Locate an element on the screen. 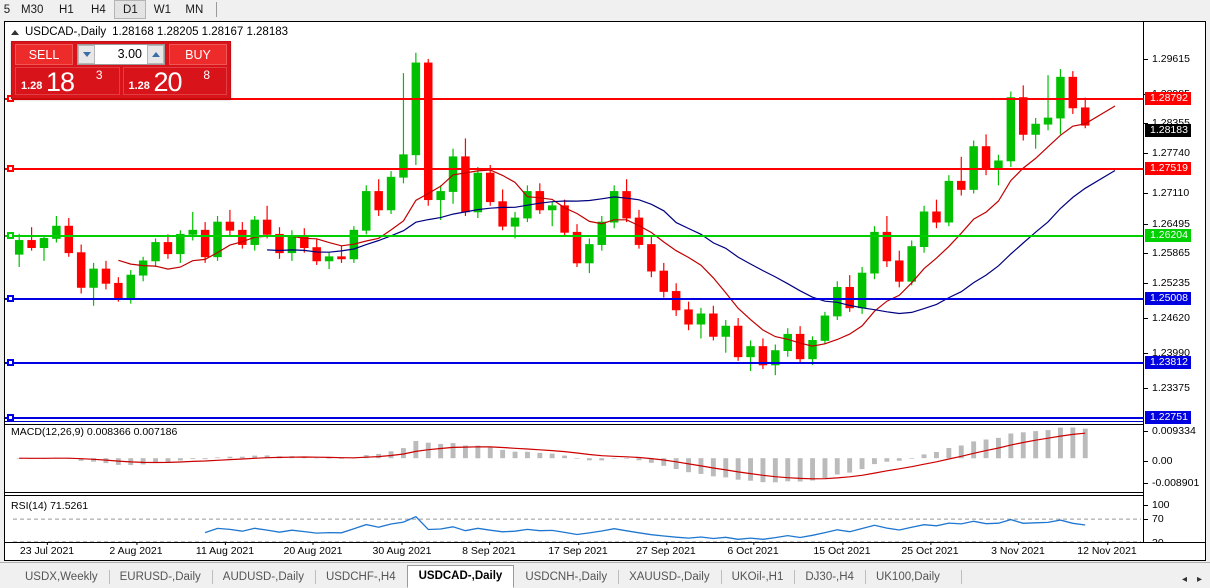 This screenshot has height=588, width=1210. sell-button: SELL is located at coordinates (44, 54).